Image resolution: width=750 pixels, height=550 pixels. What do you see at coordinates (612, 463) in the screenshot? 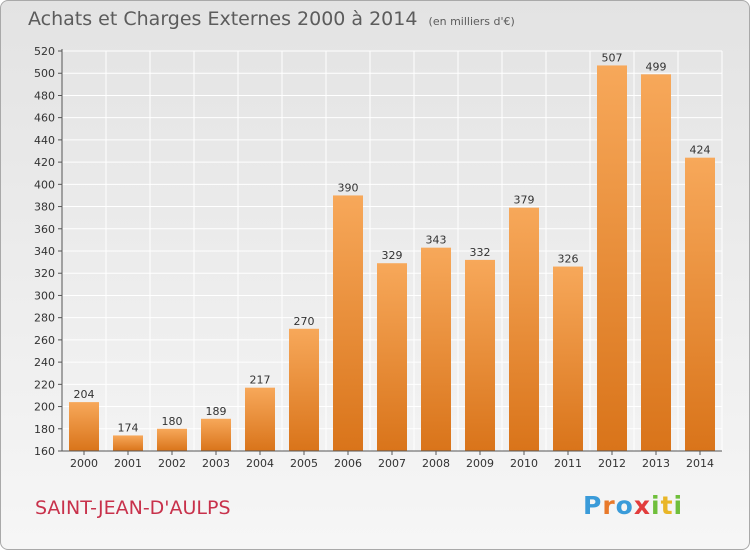
I see `x-tick-label: 2012` at bounding box center [612, 463].